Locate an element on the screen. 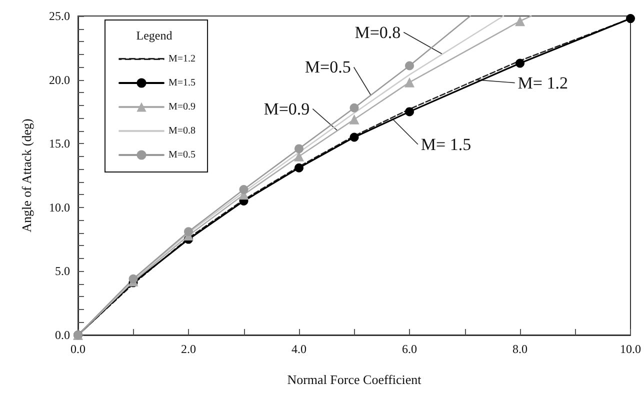  y-tick-label: 5.0 is located at coordinates (62, 271).